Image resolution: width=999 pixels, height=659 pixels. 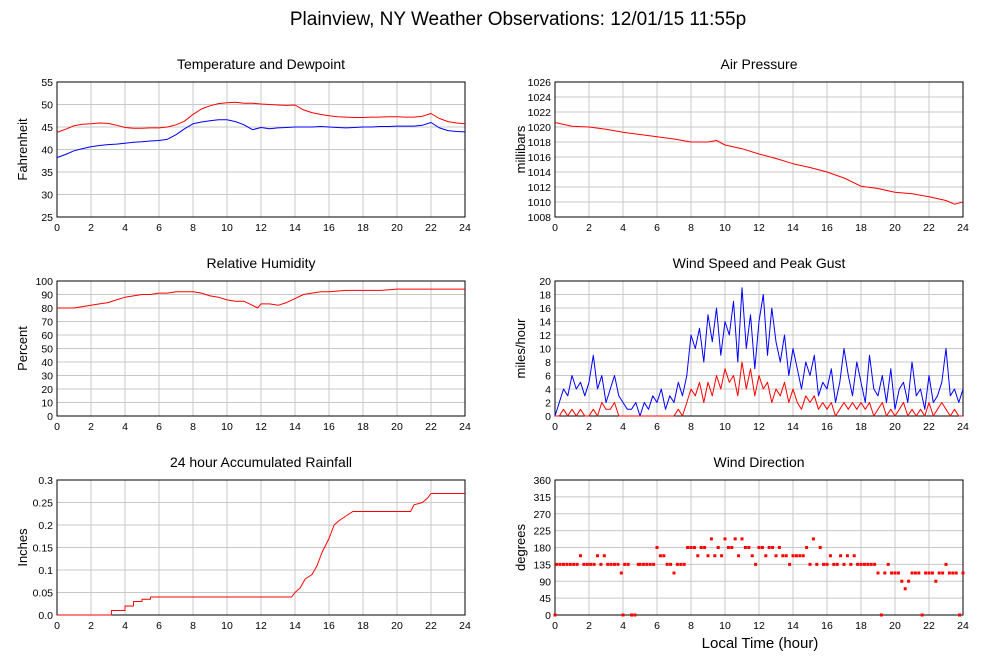 What do you see at coordinates (758, 462) in the screenshot?
I see `chart-title: Wind Direction` at bounding box center [758, 462].